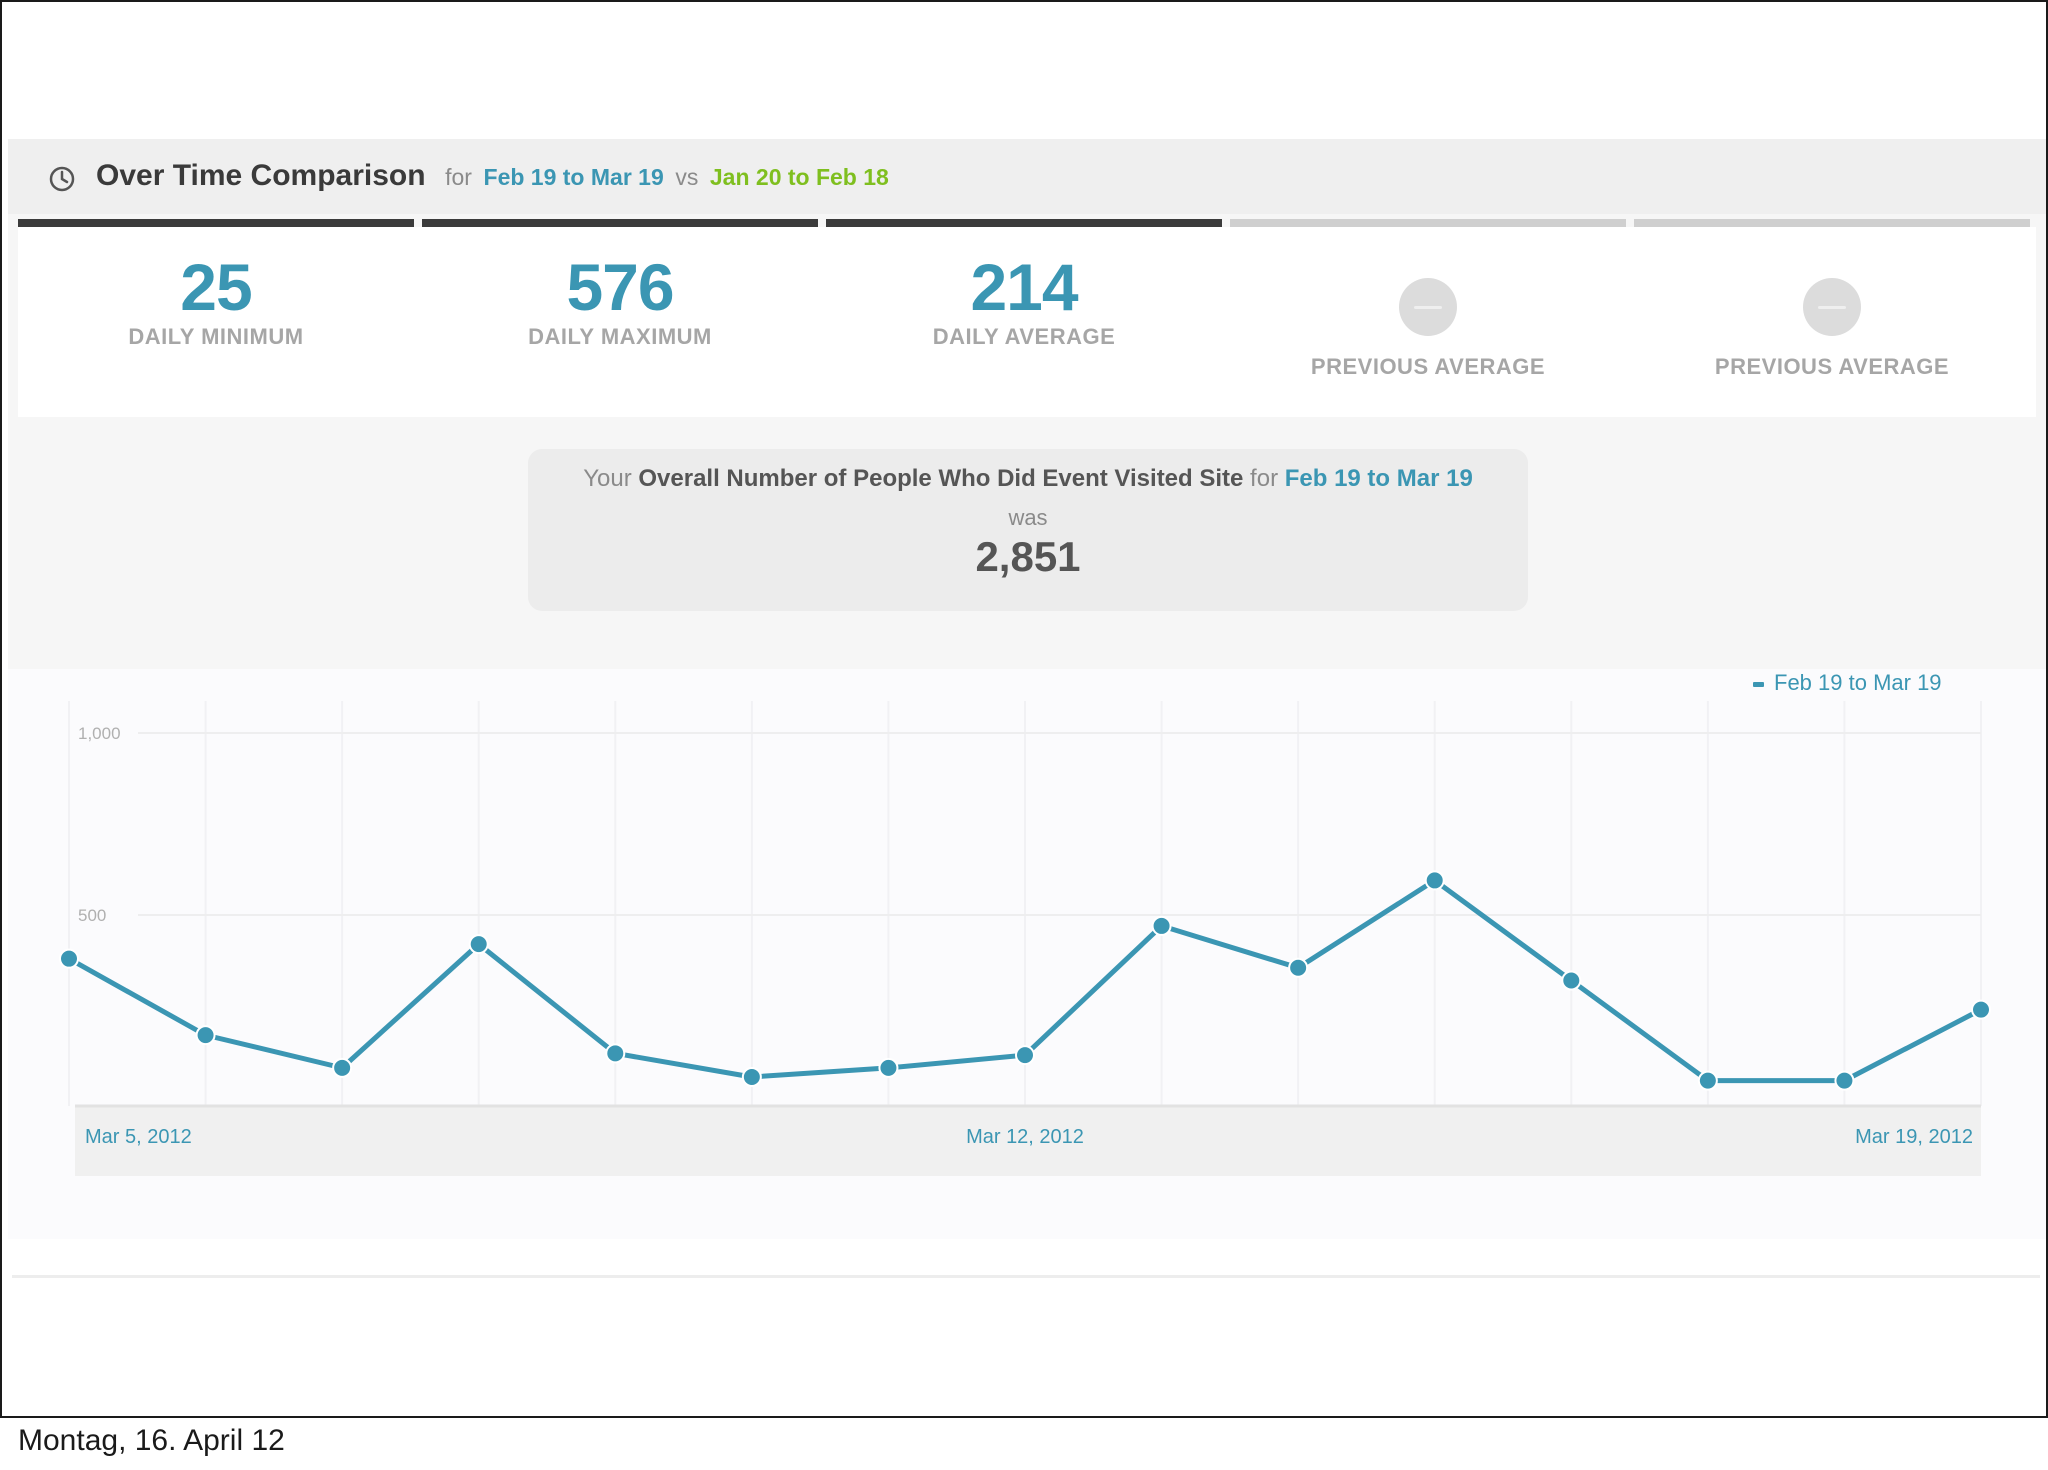 The height and width of the screenshot is (1470, 2048). I want to click on stat-daily-average: 214 DAILY AVERAGE, so click(1024, 288).